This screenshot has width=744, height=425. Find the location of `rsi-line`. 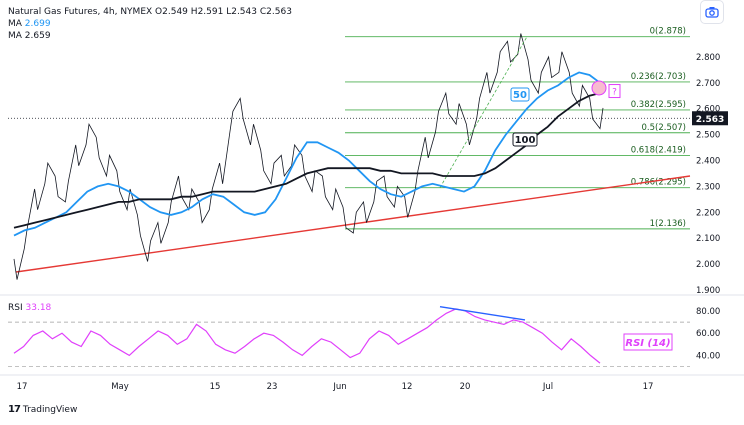

rsi-line is located at coordinates (307, 336).